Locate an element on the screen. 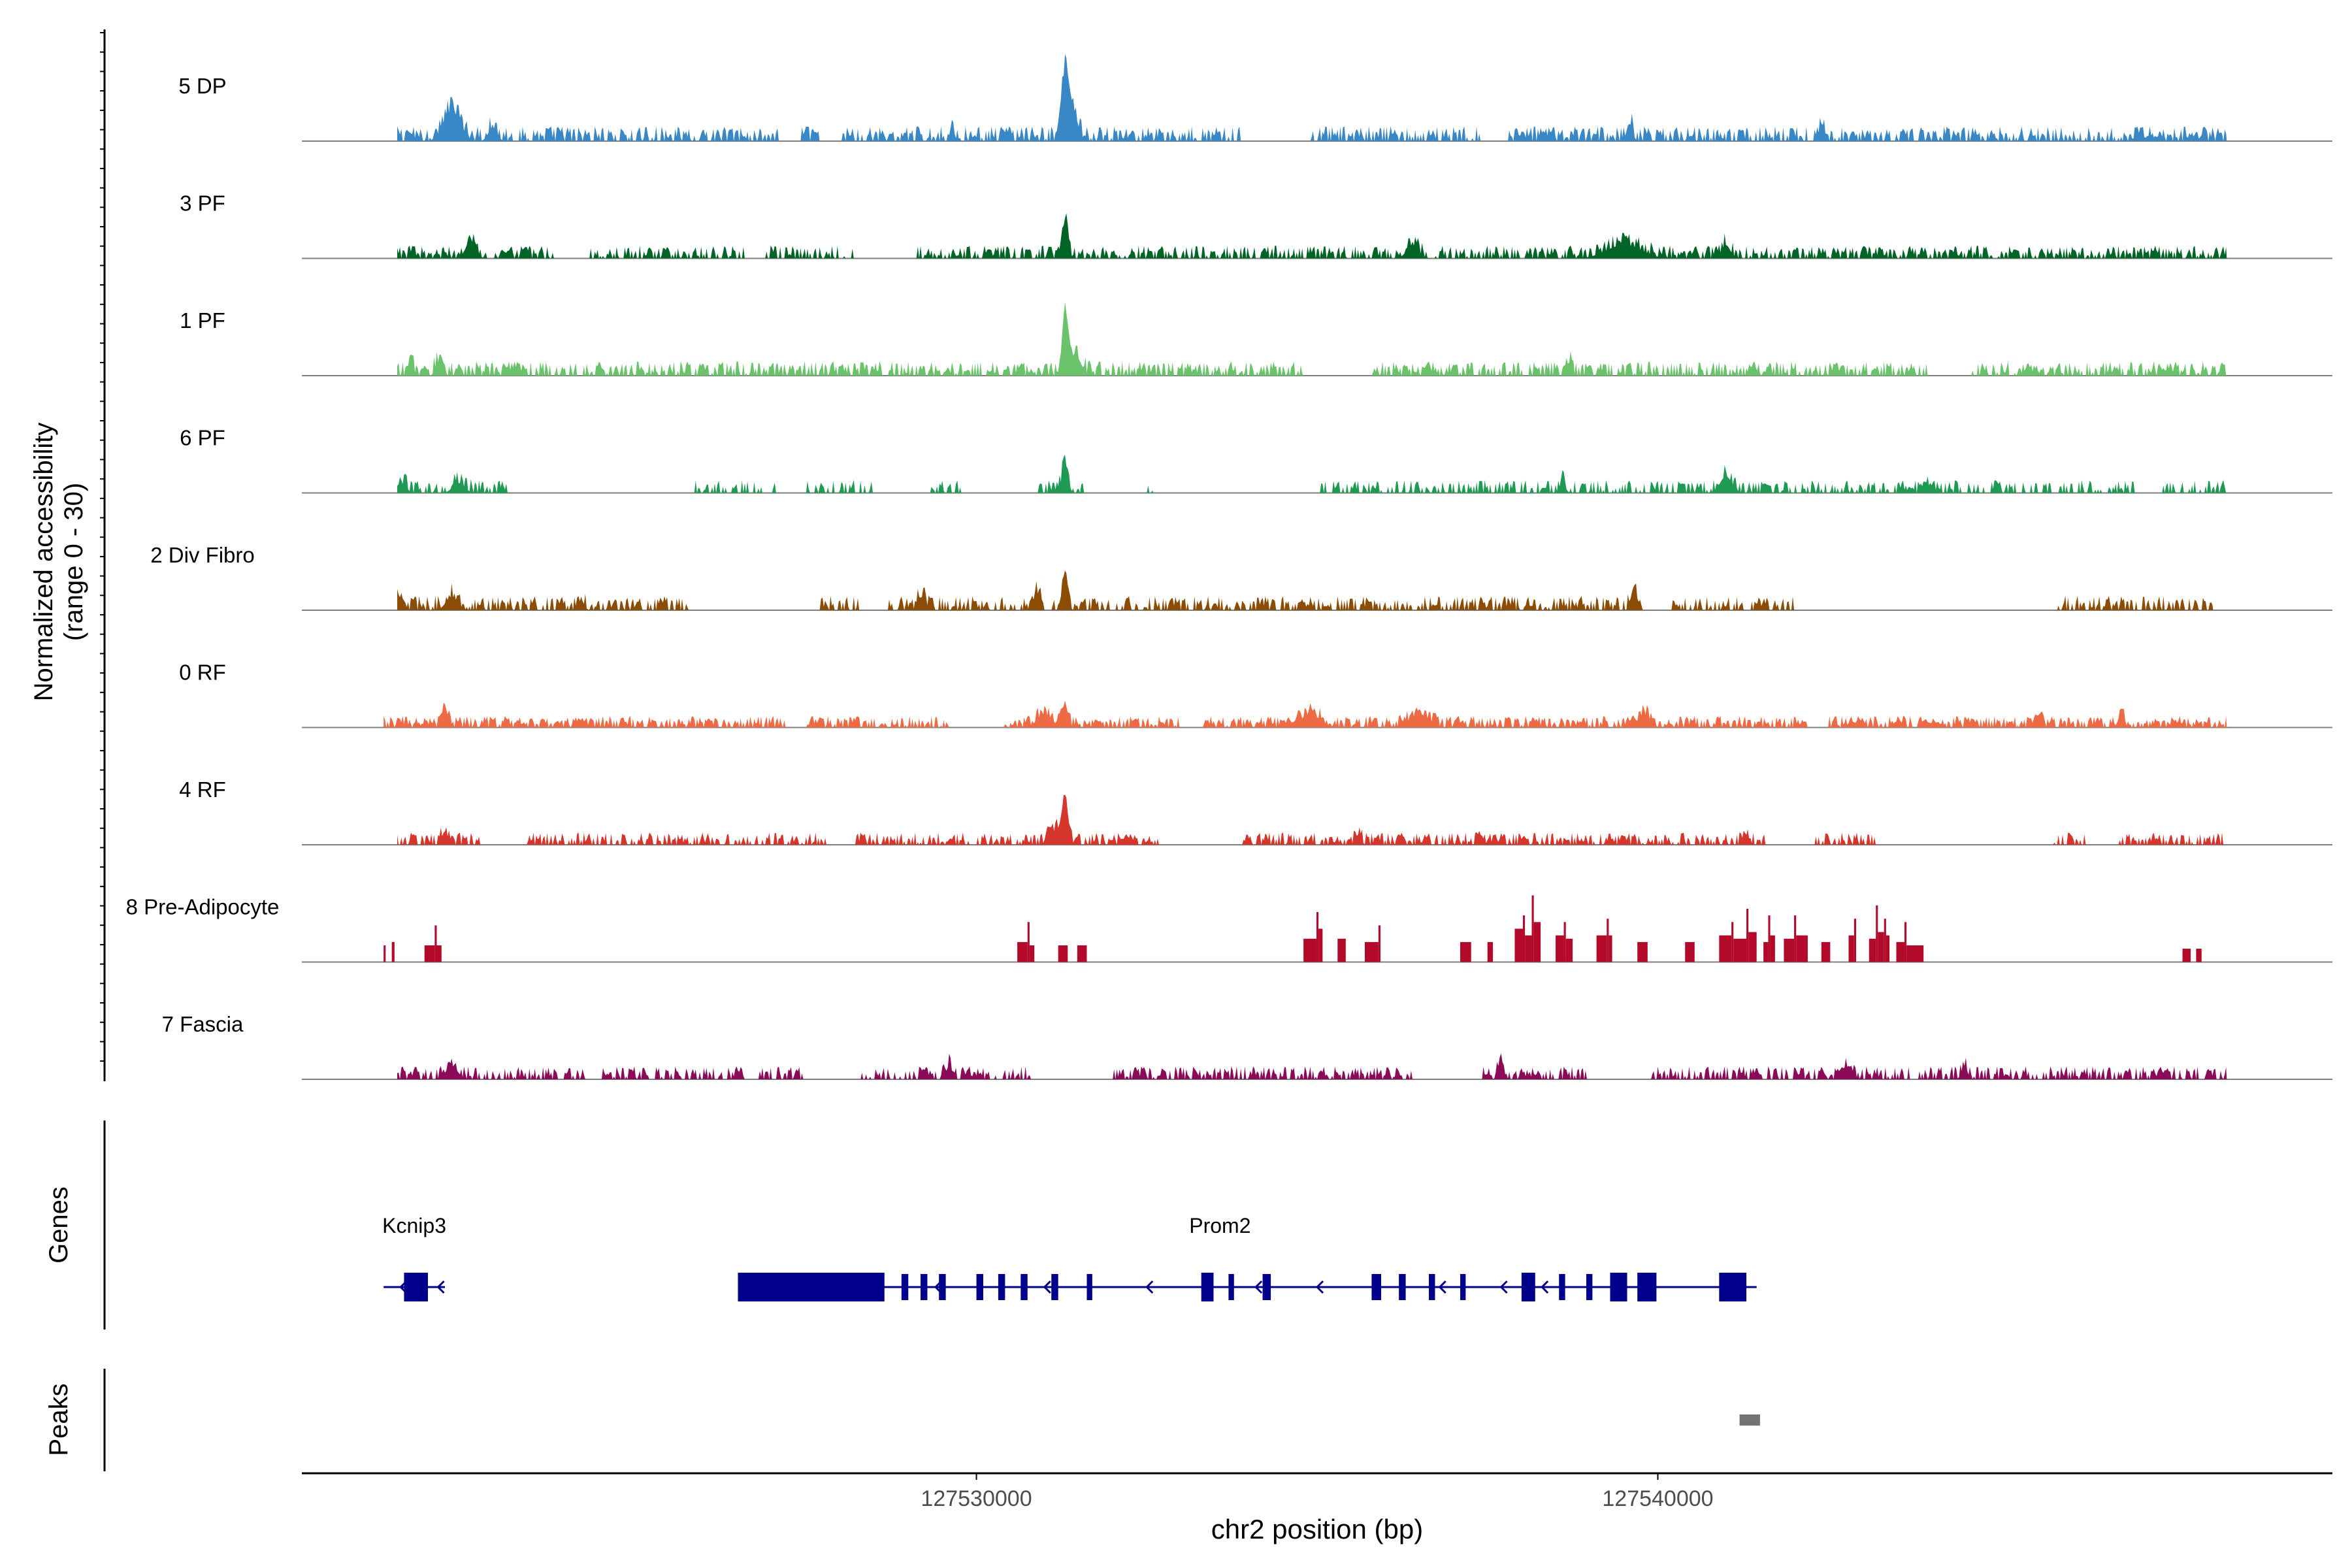 Image resolution: width=2352 pixels, height=1568 pixels. track-7-fascia: 7 Fascia is located at coordinates (1247, 1046).